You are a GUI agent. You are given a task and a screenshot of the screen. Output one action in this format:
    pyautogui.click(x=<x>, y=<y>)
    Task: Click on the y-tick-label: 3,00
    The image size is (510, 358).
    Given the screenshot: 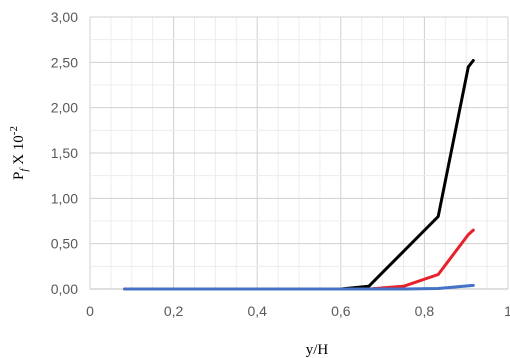 What is the action you would take?
    pyautogui.click(x=64, y=17)
    